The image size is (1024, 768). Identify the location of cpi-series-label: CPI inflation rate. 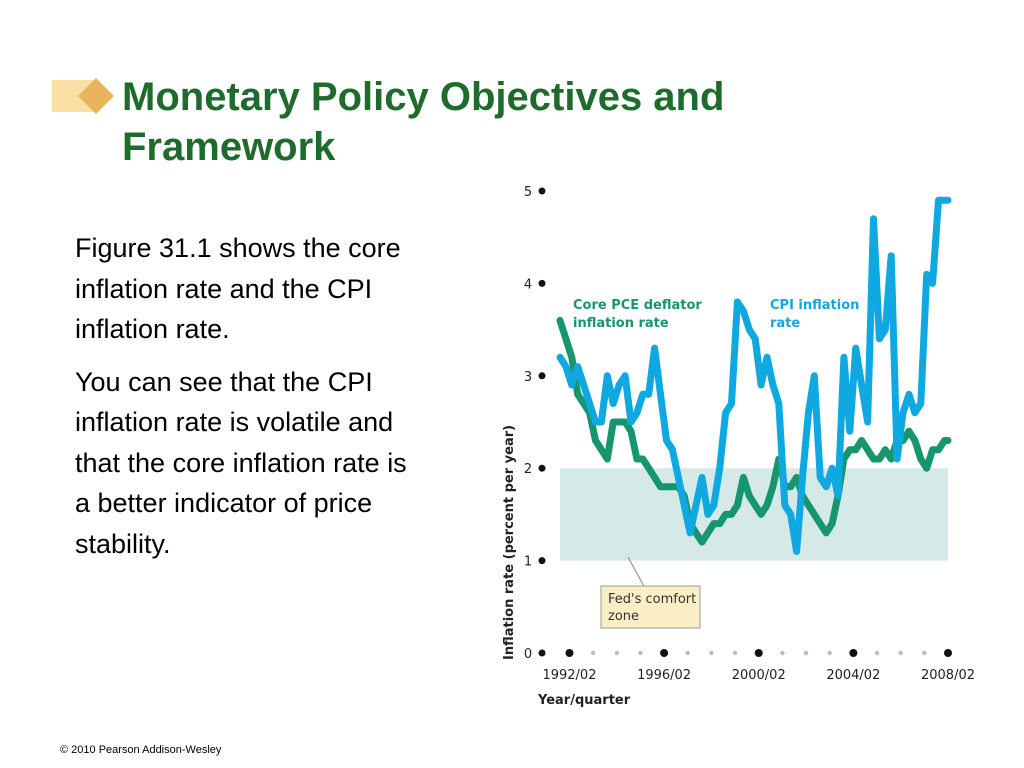
(814, 314).